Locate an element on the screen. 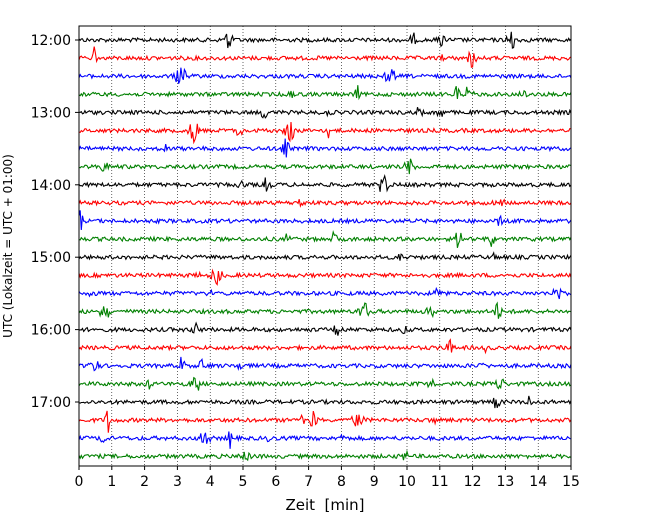 The height and width of the screenshot is (520, 650). x-tick-label: 5 is located at coordinates (243, 482).